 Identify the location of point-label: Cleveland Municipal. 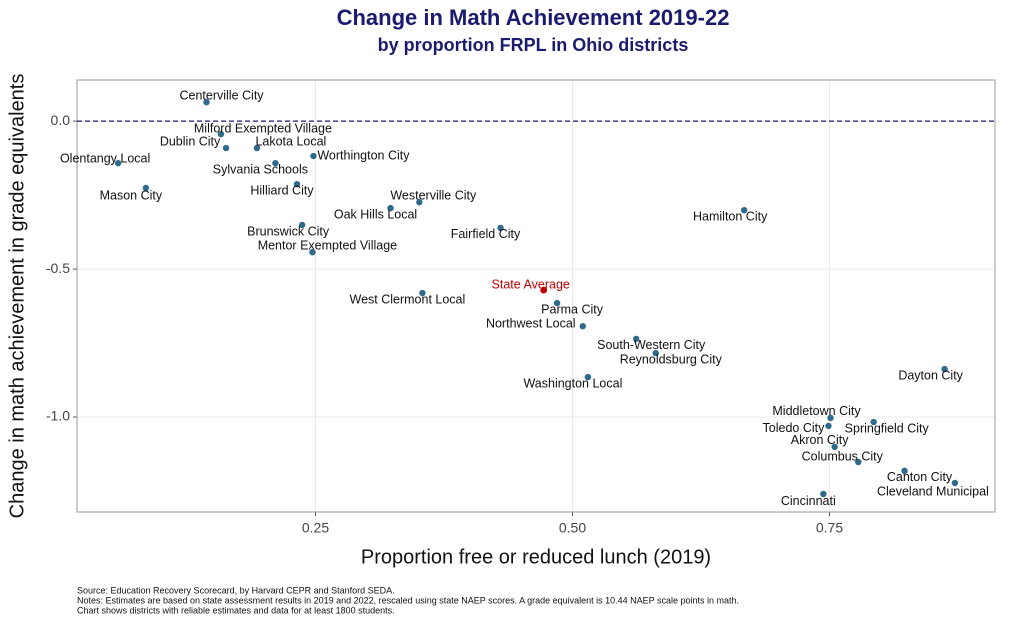
(933, 491).